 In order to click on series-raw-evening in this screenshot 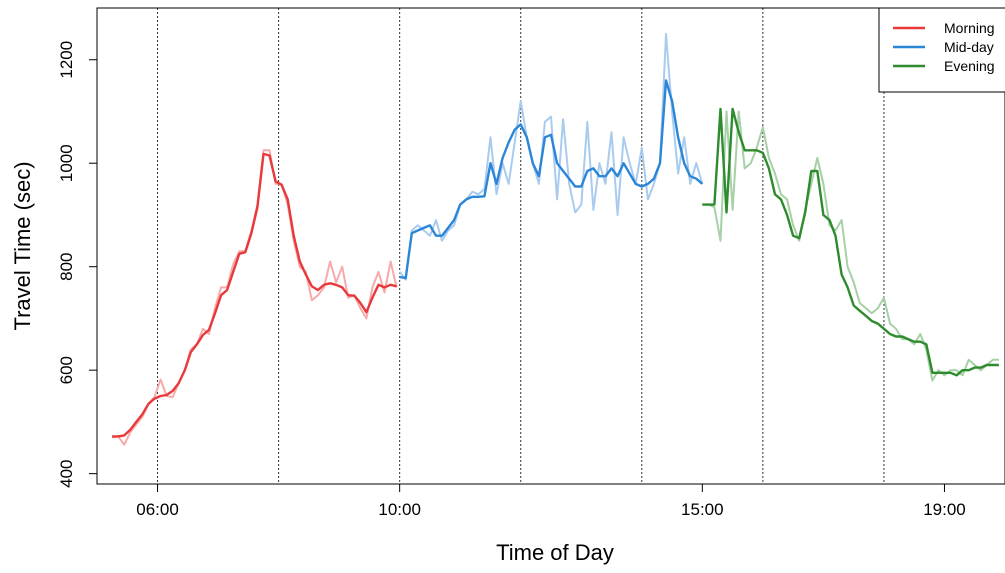, I will do `click(850, 246)`.